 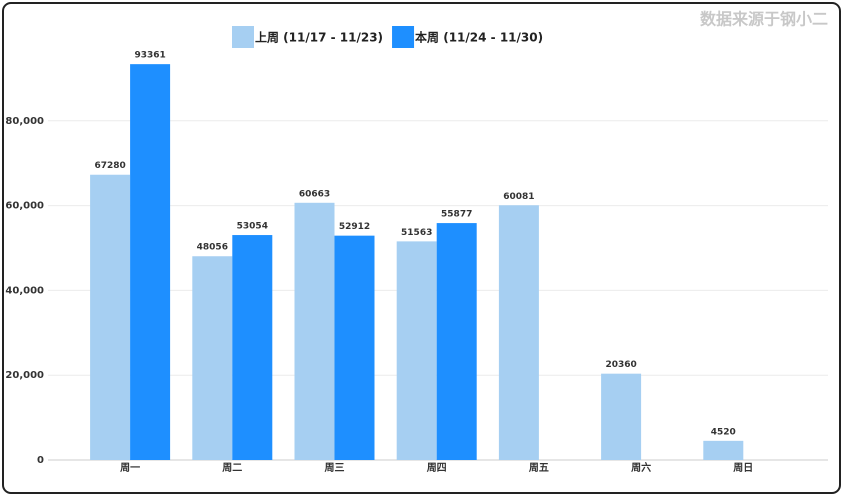 I want to click on y-tick-label: 20,000, so click(x=24, y=375).